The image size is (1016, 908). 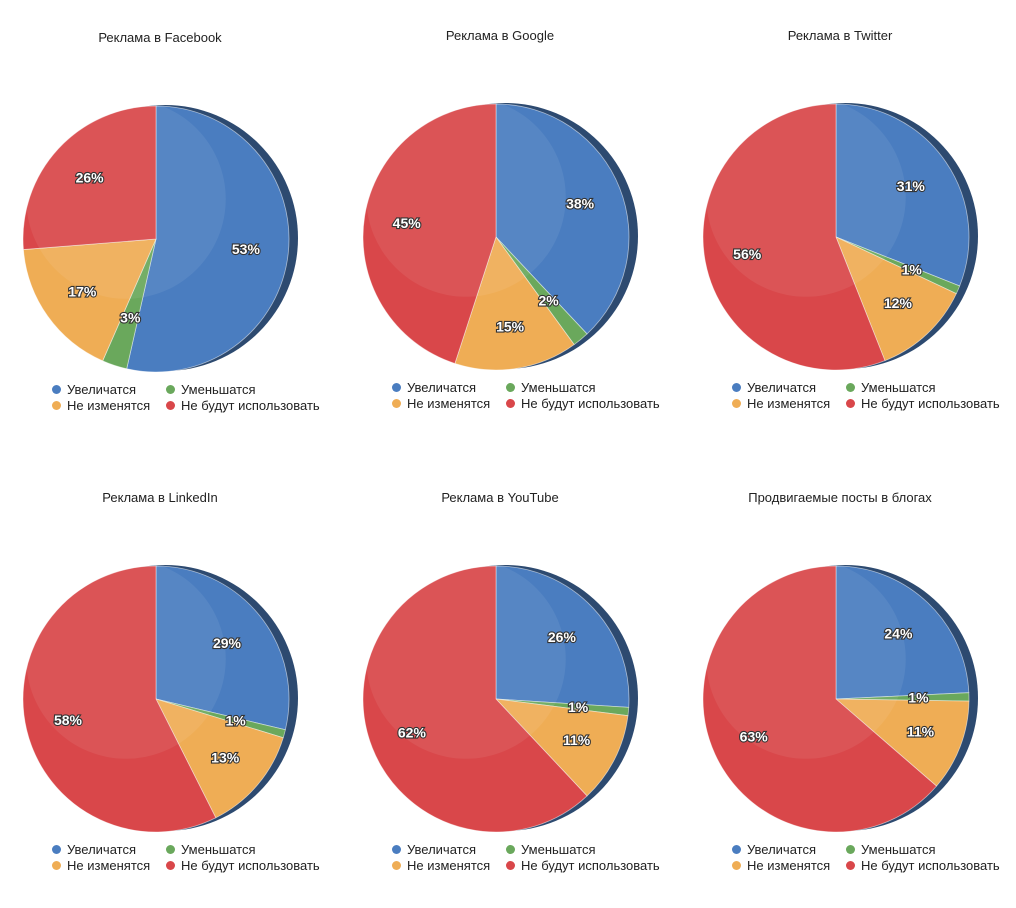 I want to click on slice-label-4: 45%, so click(x=407, y=223).